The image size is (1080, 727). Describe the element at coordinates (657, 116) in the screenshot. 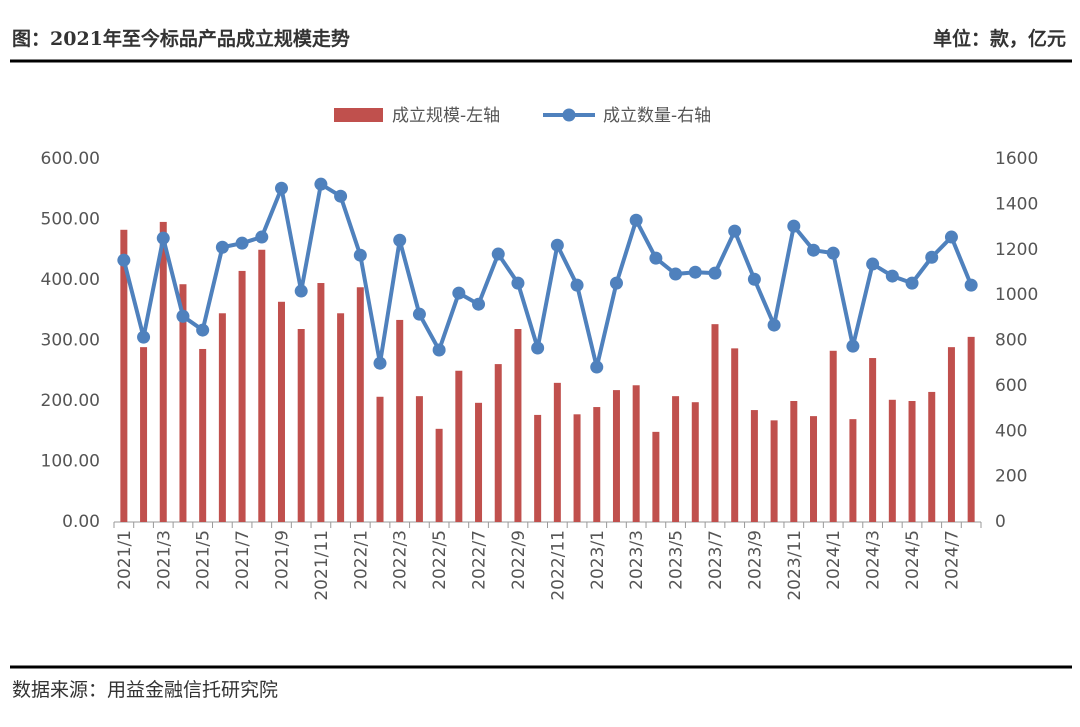

I see `legend-label: 成立数量-右轴` at that location.